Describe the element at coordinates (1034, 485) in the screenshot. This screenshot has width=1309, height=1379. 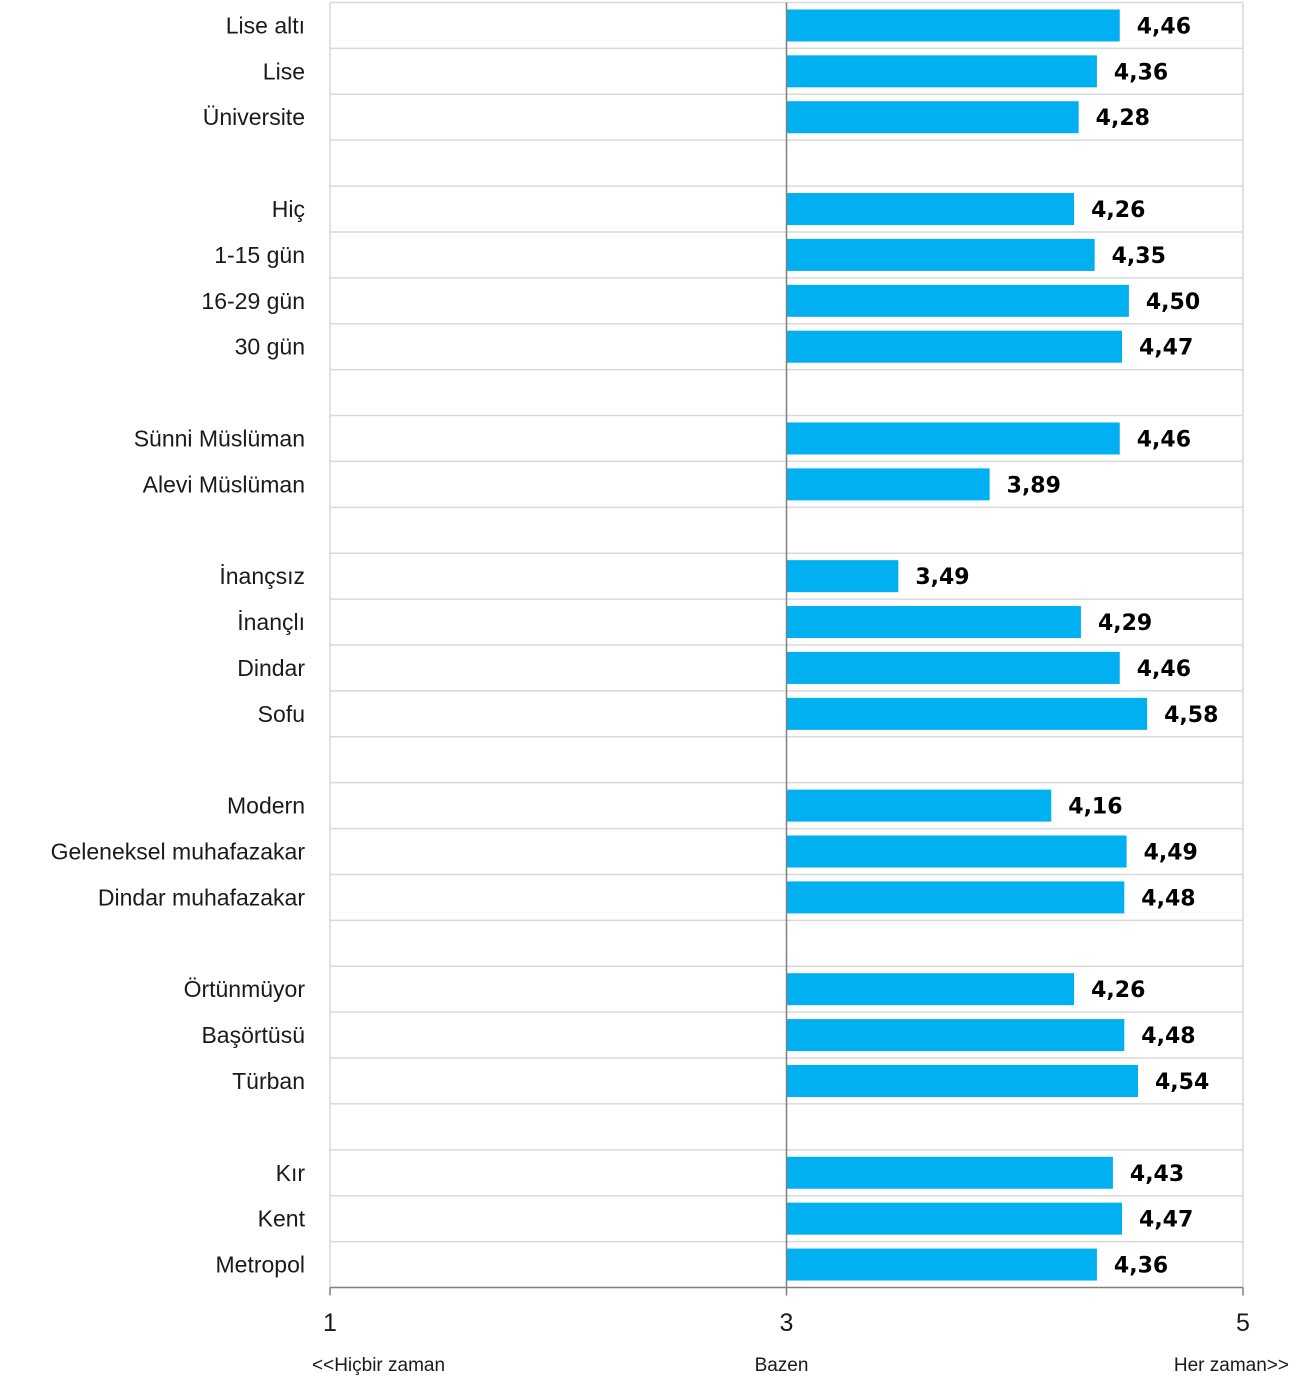
I see `value-label: 3,89` at that location.